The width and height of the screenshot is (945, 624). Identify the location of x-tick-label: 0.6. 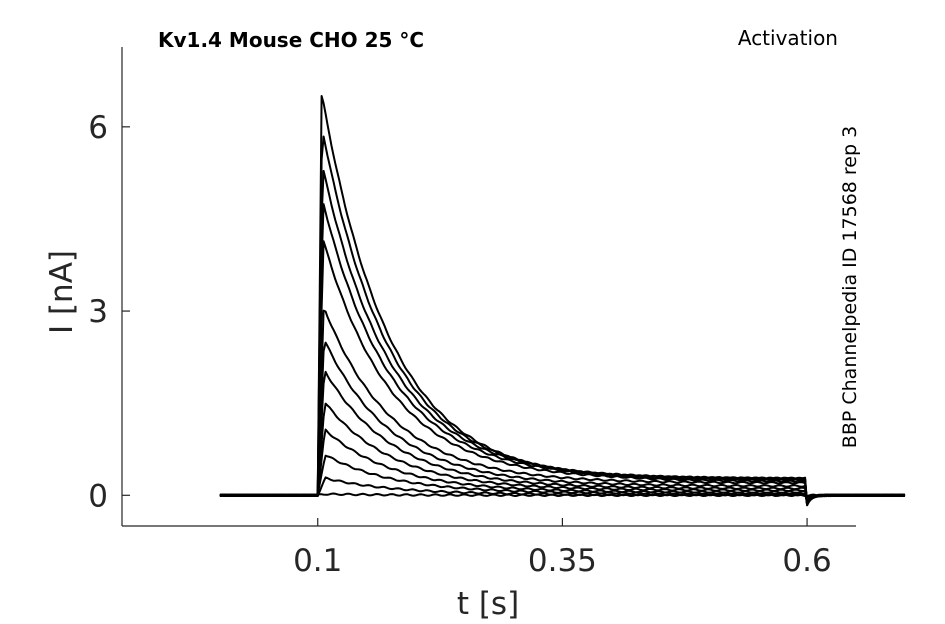
(806, 561).